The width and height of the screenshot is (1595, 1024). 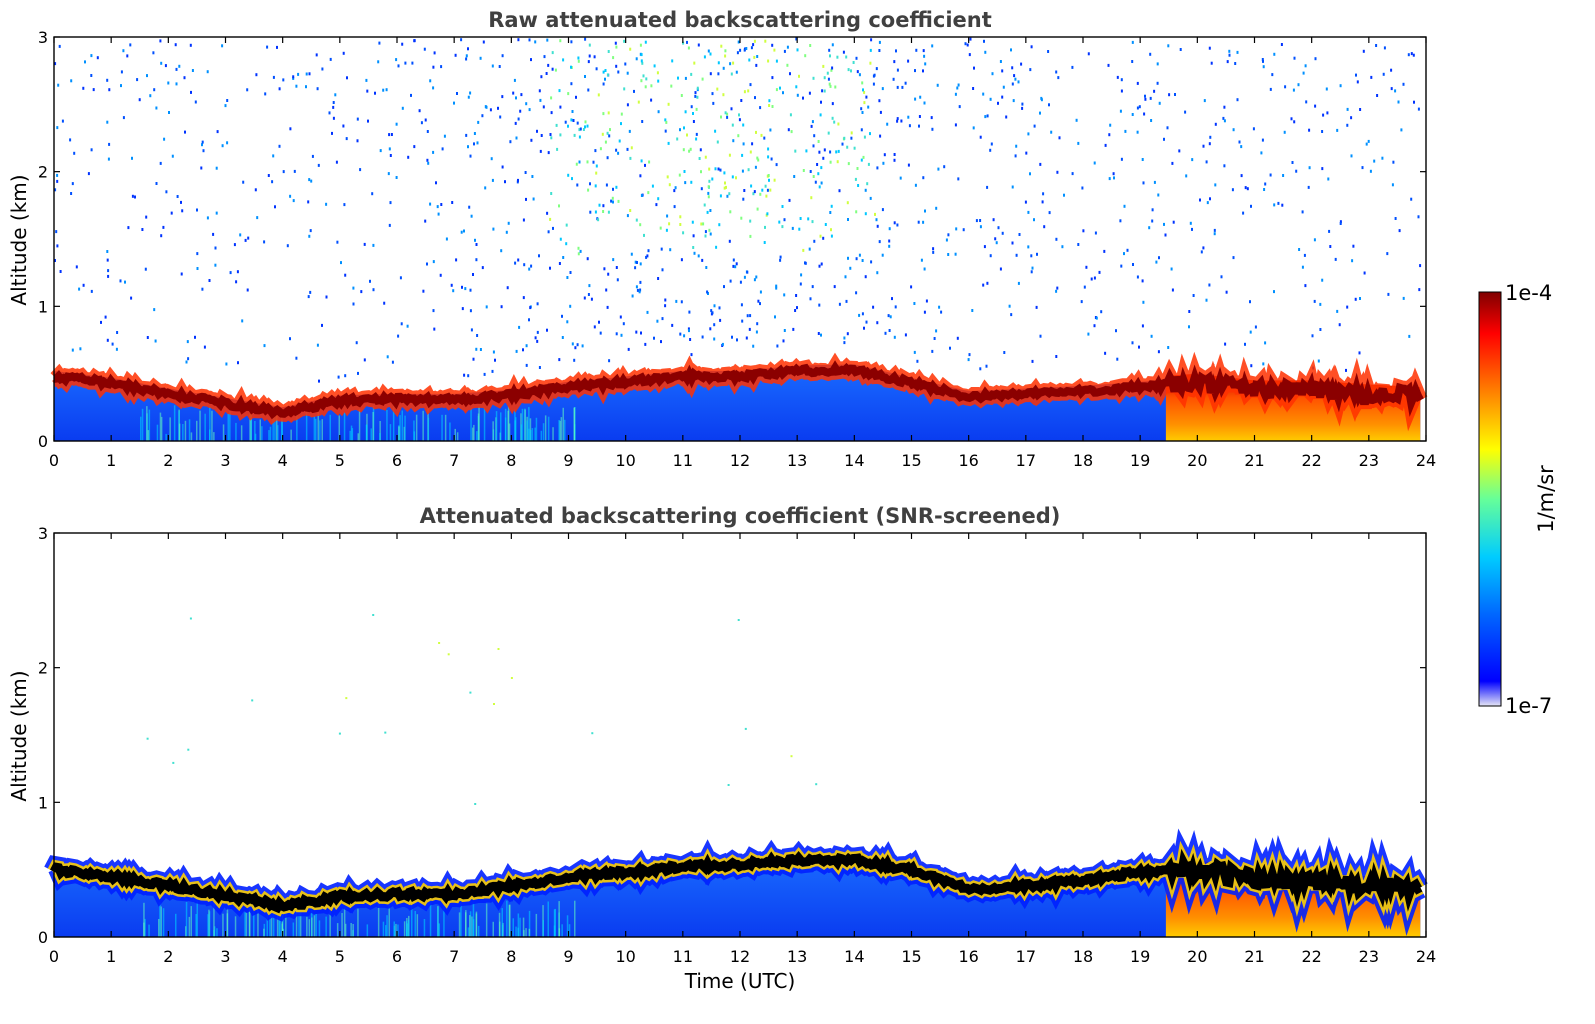 What do you see at coordinates (358, 423) in the screenshot?
I see `surface-streaks` at bounding box center [358, 423].